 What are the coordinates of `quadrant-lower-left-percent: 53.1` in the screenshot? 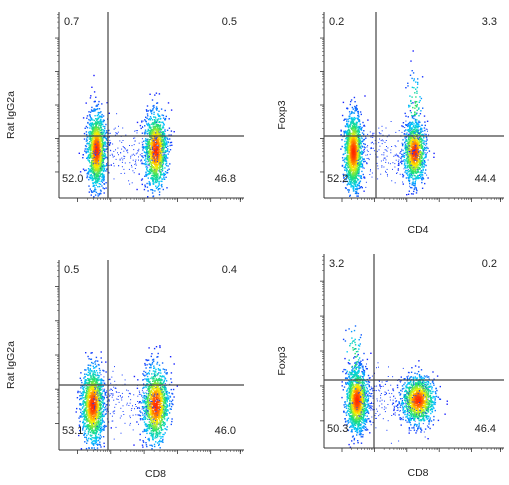 It's located at (72, 431).